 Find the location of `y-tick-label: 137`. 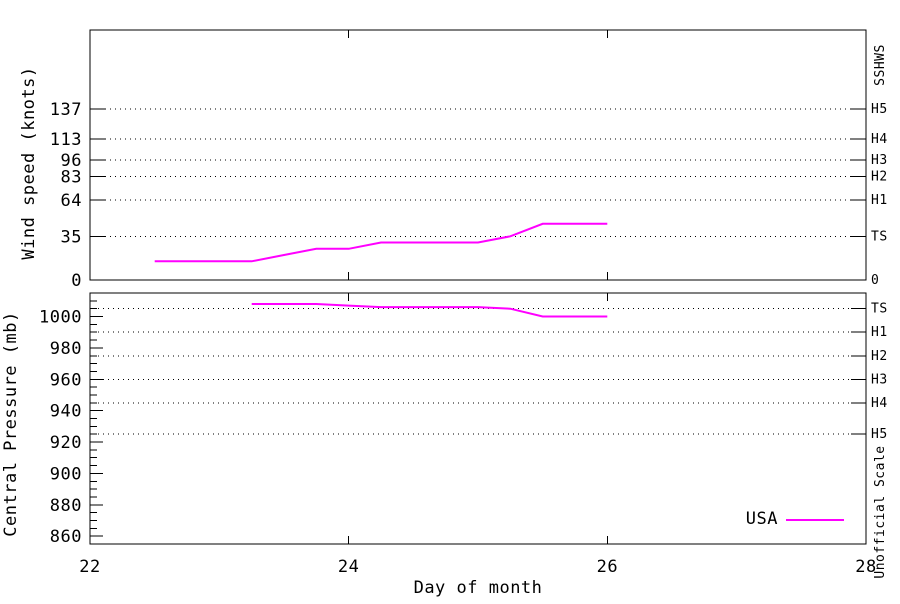

y-tick-label: 137 is located at coordinates (66, 110).